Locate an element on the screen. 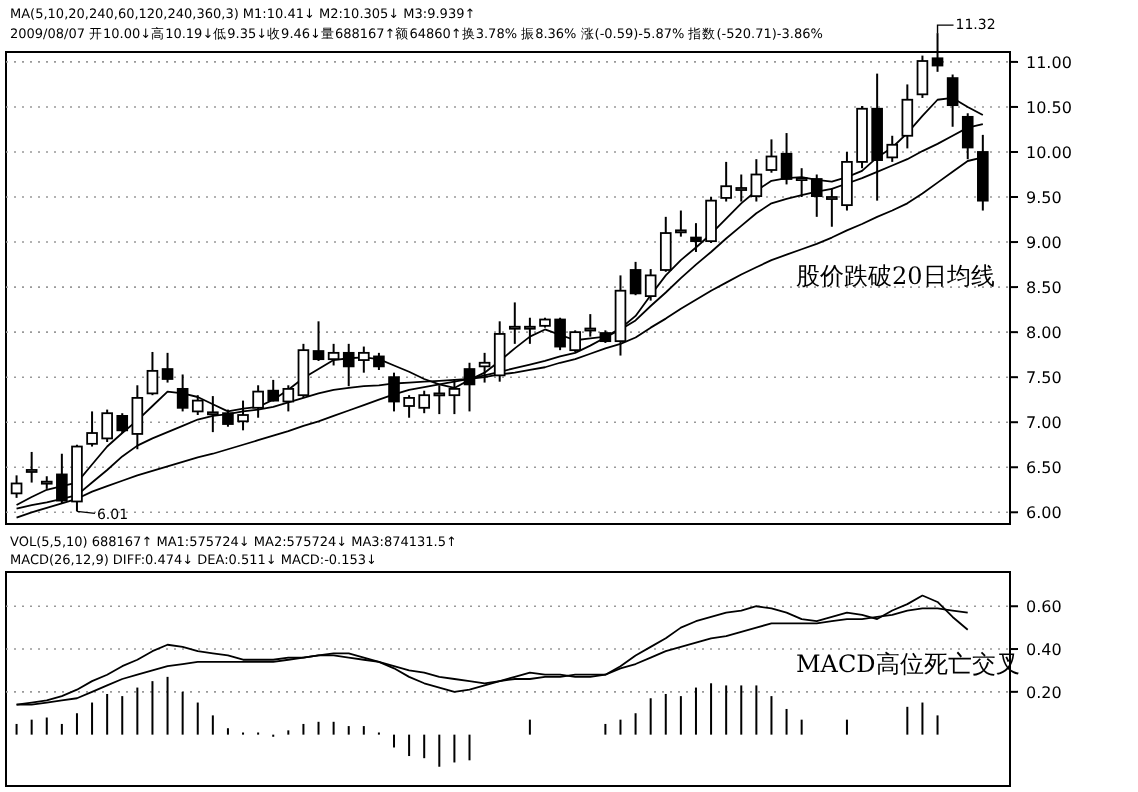  y-tick-label: 7.50 is located at coordinates (1044, 378).